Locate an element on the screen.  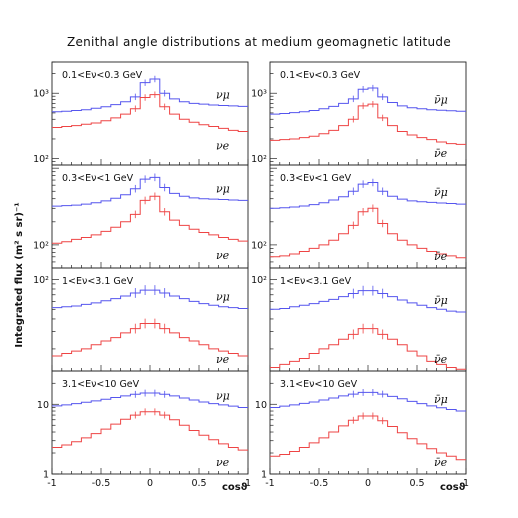
panel-7: 1 10 νμ νe 3.1<Eν<10 GeV -1 -0.5 0 0.5 1 is located at coordinates (144, 429).